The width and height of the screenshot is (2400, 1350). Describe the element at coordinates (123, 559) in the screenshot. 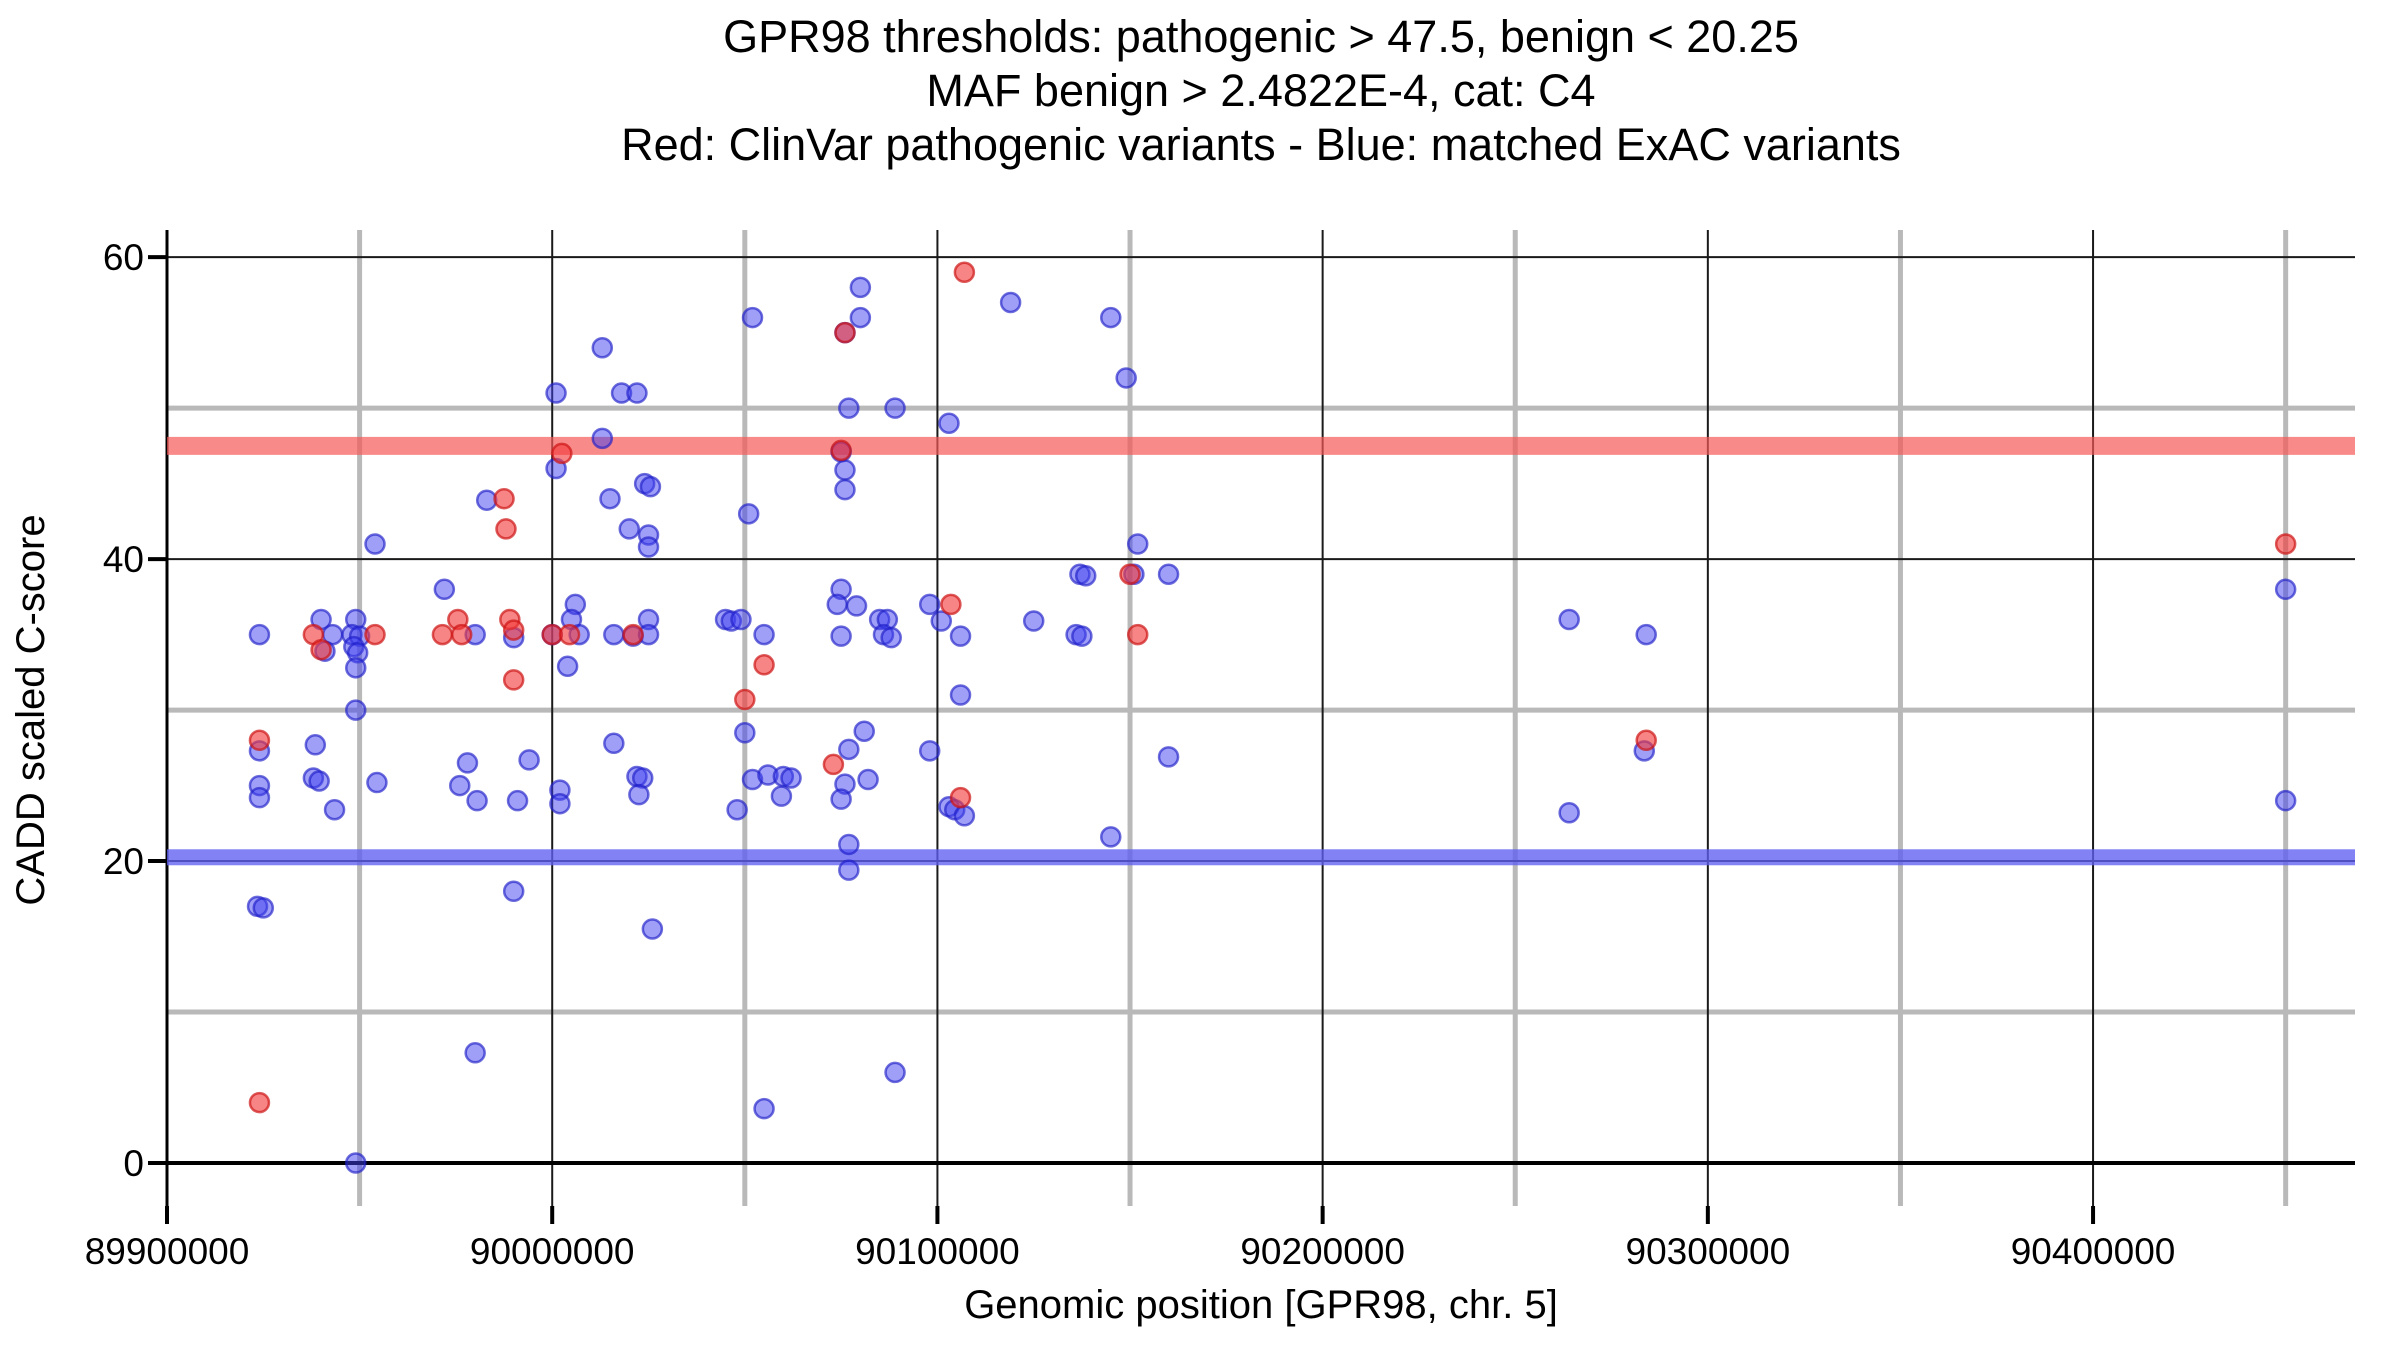

I see `y-tick-label: 40` at that location.